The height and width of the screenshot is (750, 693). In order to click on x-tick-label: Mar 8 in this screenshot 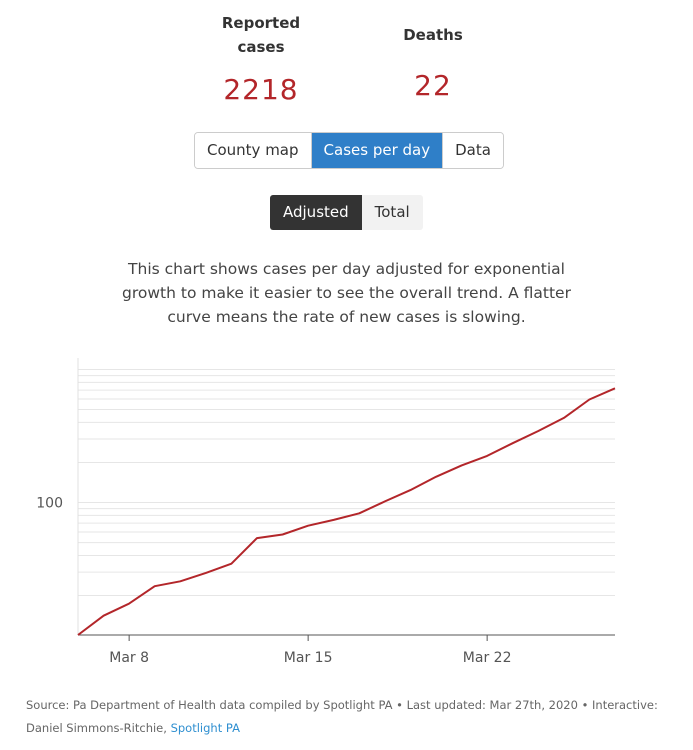, I will do `click(129, 658)`.